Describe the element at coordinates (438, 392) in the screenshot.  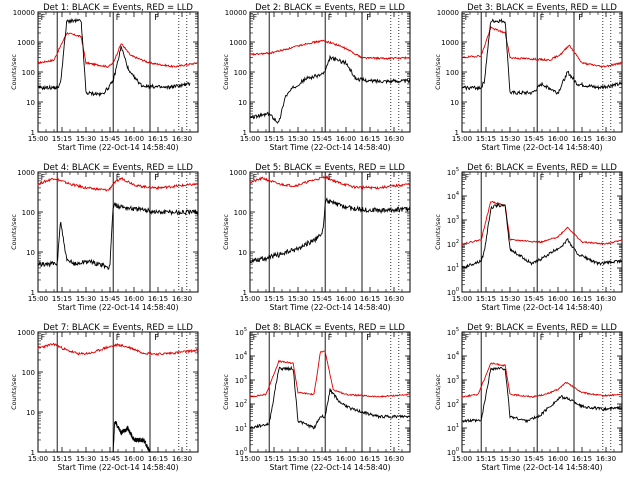
I see `y-axis-label: Counts/sec` at that location.